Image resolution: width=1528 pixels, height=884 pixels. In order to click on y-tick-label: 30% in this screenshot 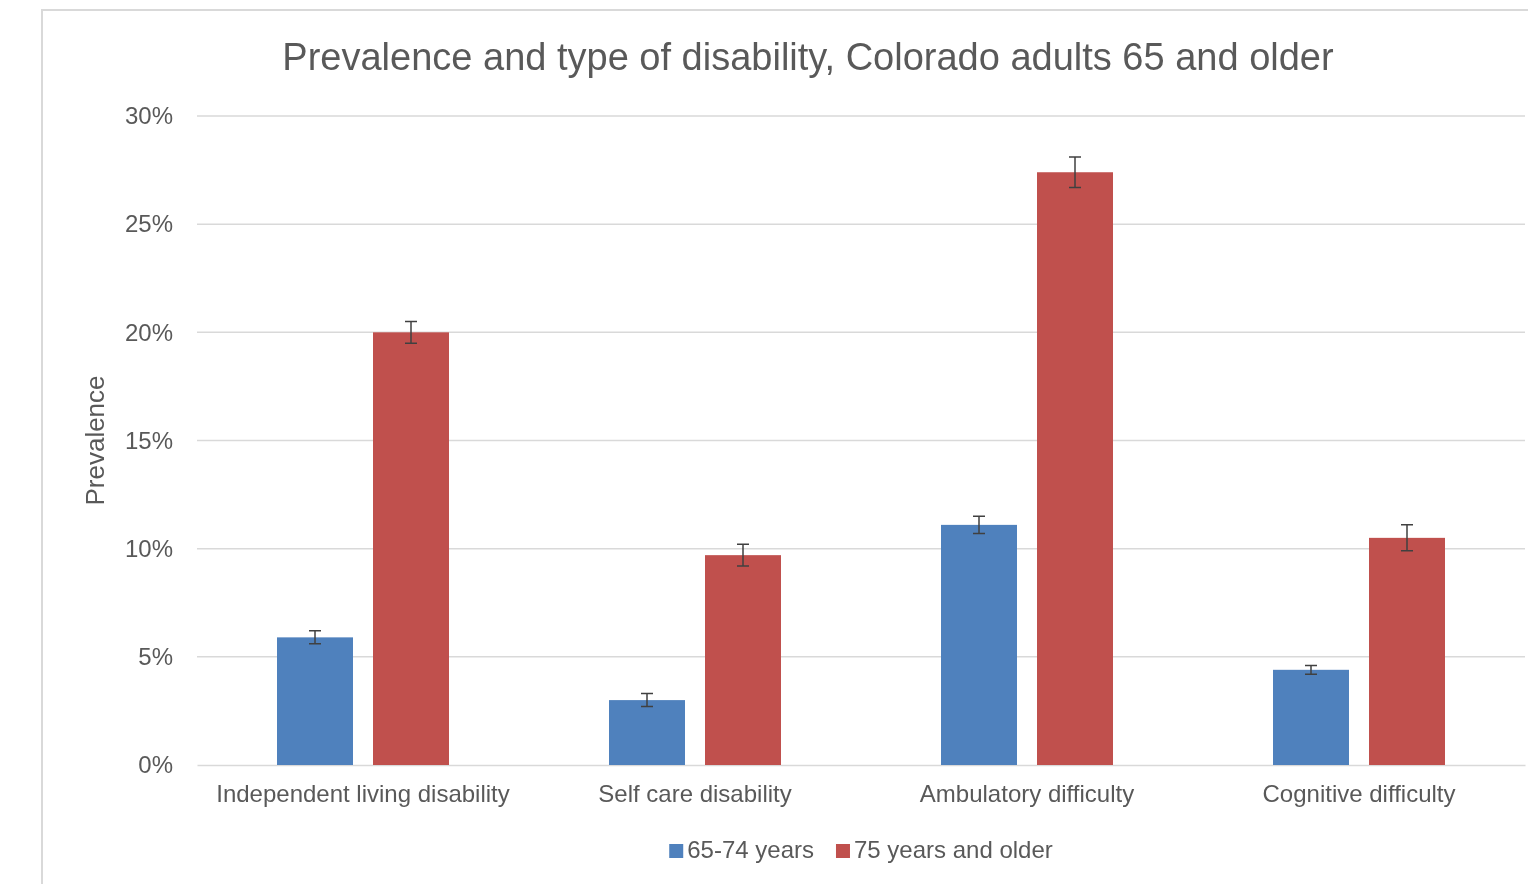, I will do `click(148, 116)`.